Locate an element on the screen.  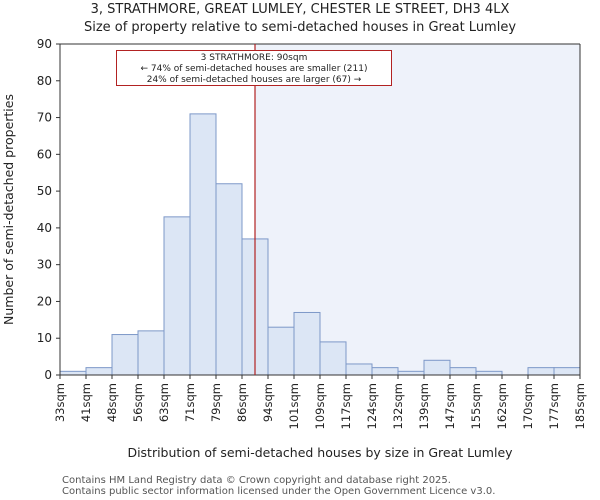
x-tick-label: 94sqm is located at coordinates (268, 402).